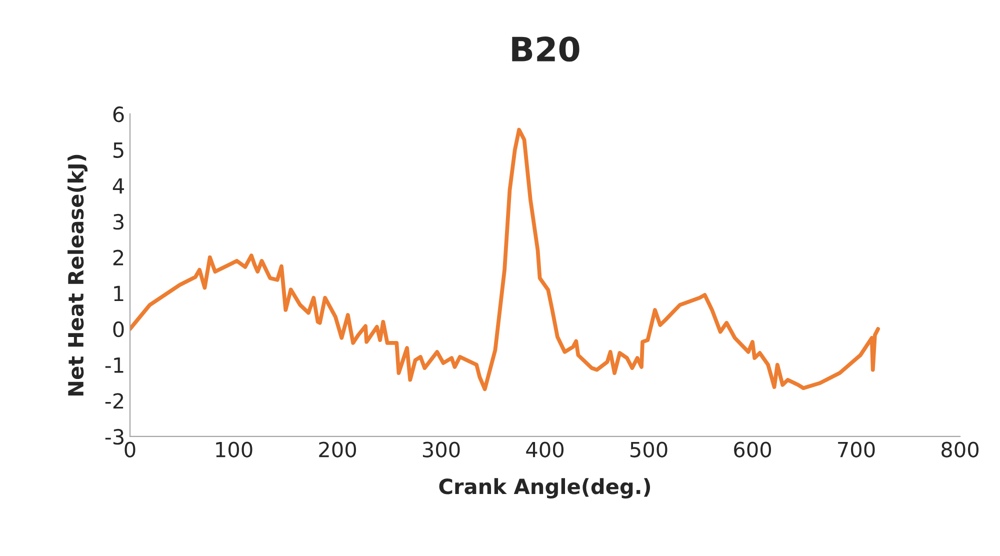 The height and width of the screenshot is (556, 1000). What do you see at coordinates (856, 450) in the screenshot?
I see `x-tick-label: 700` at bounding box center [856, 450].